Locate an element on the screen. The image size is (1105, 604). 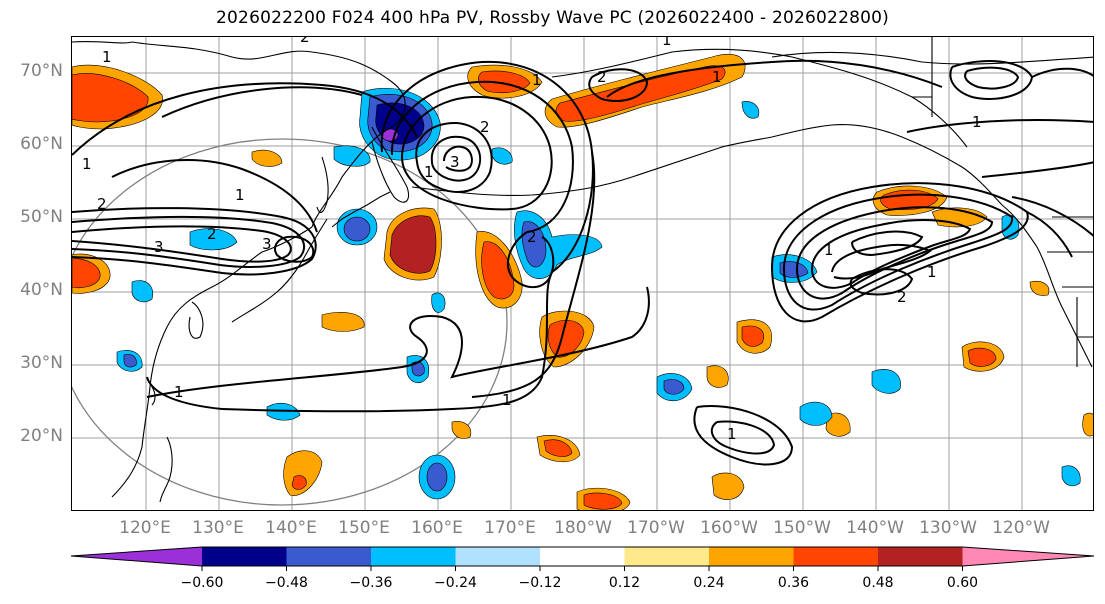
state-borders is located at coordinates (1002, 202).